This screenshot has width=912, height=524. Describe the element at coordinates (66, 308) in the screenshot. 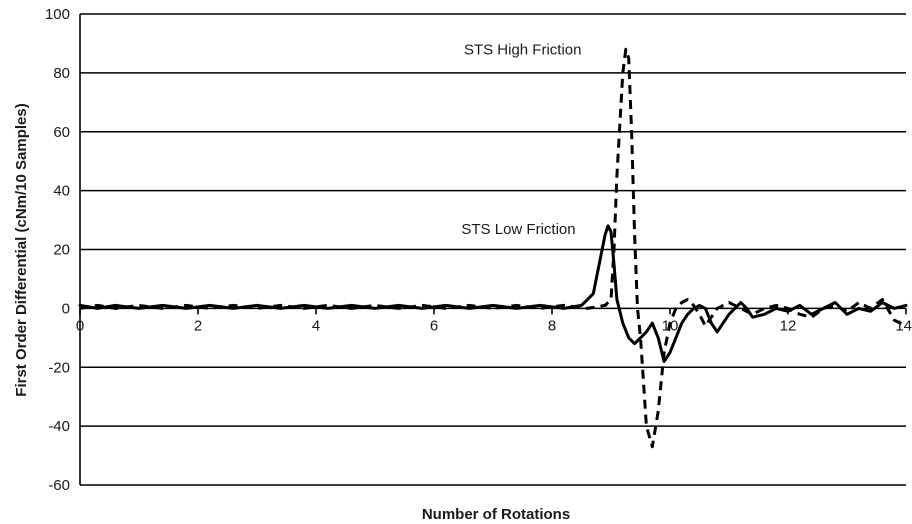

I see `y-tick-label-3: 0` at that location.